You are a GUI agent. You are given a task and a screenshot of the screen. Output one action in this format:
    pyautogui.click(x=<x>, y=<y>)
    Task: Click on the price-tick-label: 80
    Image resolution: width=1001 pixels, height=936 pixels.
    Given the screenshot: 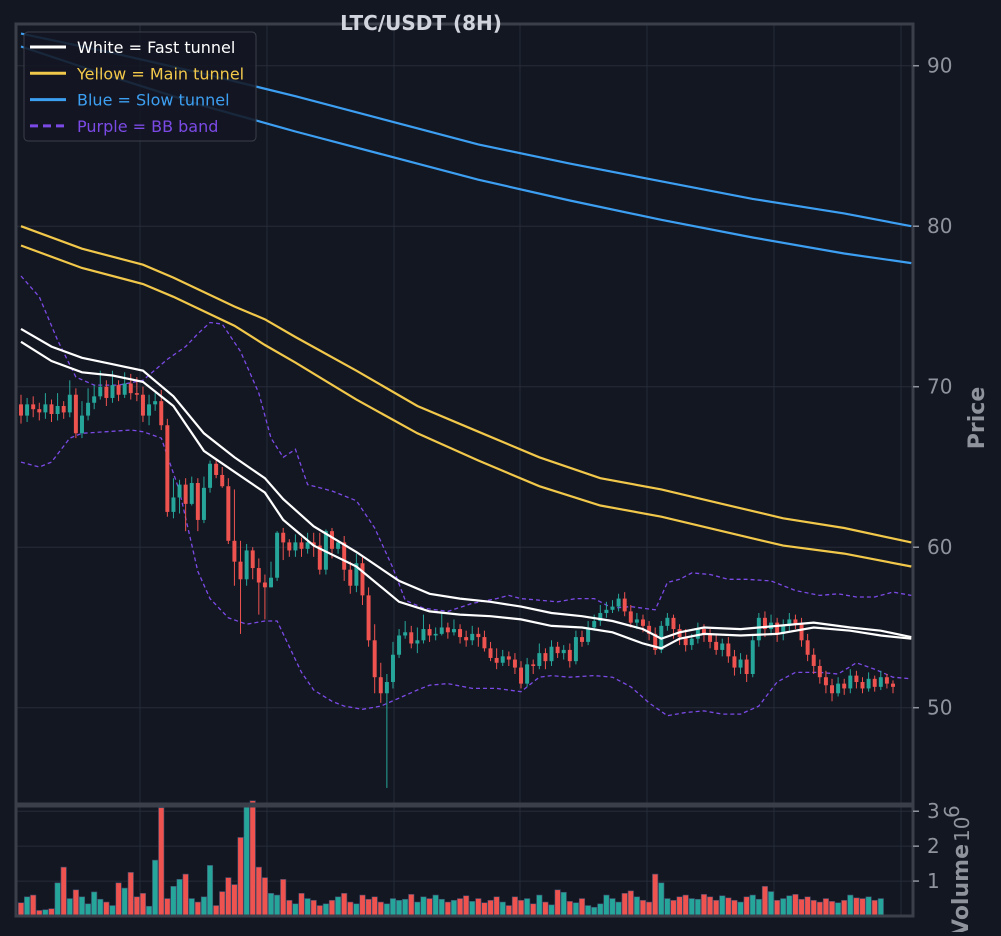 What is the action you would take?
    pyautogui.click(x=939, y=226)
    